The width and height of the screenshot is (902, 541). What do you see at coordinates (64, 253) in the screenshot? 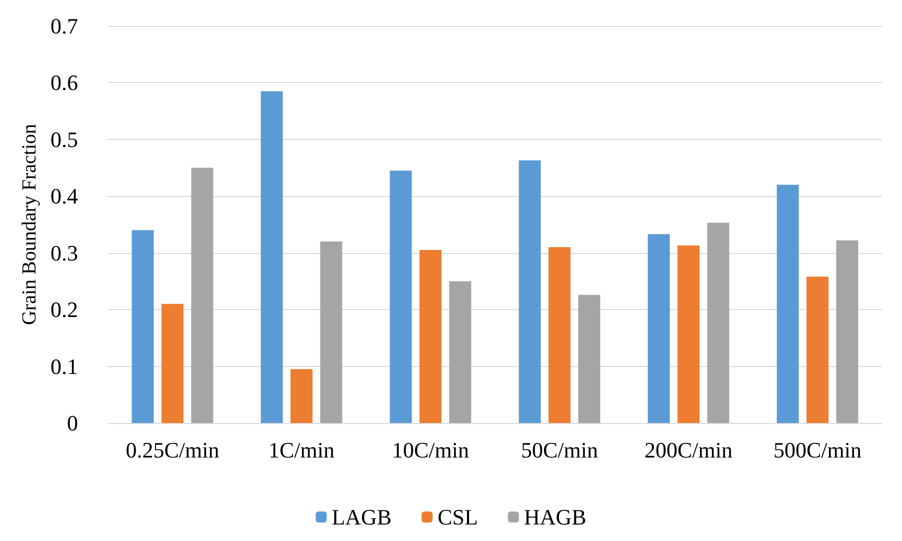
I see `y-tick-label: 0.3` at bounding box center [64, 253].